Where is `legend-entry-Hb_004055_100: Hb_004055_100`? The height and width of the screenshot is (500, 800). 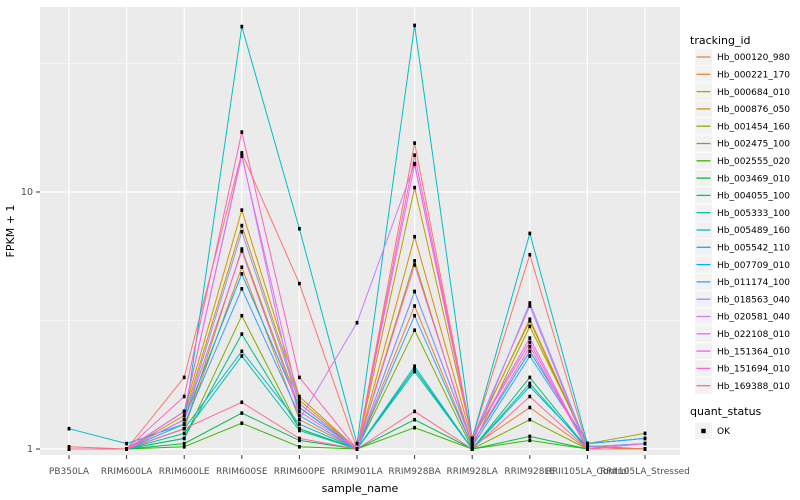
legend-entry-Hb_004055_100: Hb_004055_100 is located at coordinates (742, 195).